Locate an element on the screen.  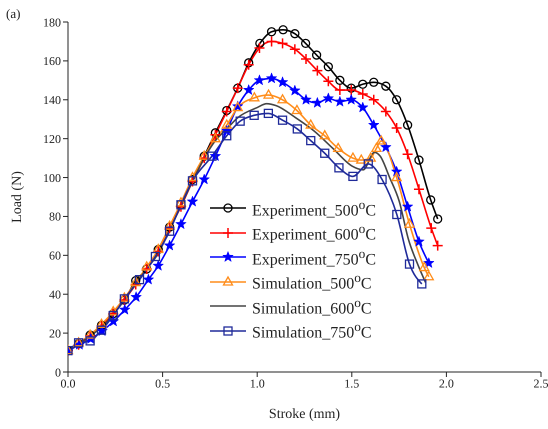
y-tick-label: 140 is located at coordinates (52, 100).